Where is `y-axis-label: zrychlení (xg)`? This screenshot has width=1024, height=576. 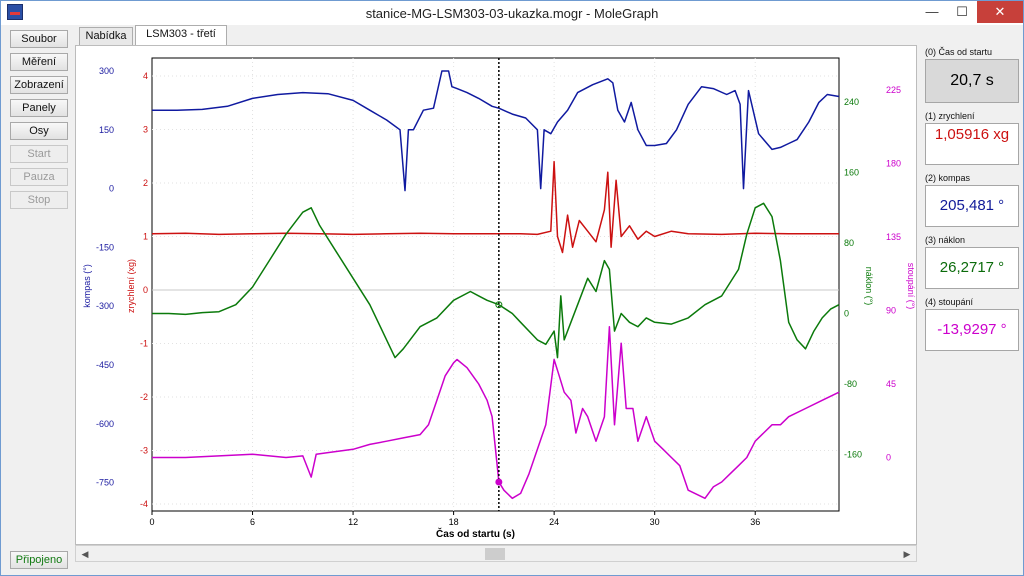
y-axis-label: zrychlení (xg) is located at coordinates (131, 286).